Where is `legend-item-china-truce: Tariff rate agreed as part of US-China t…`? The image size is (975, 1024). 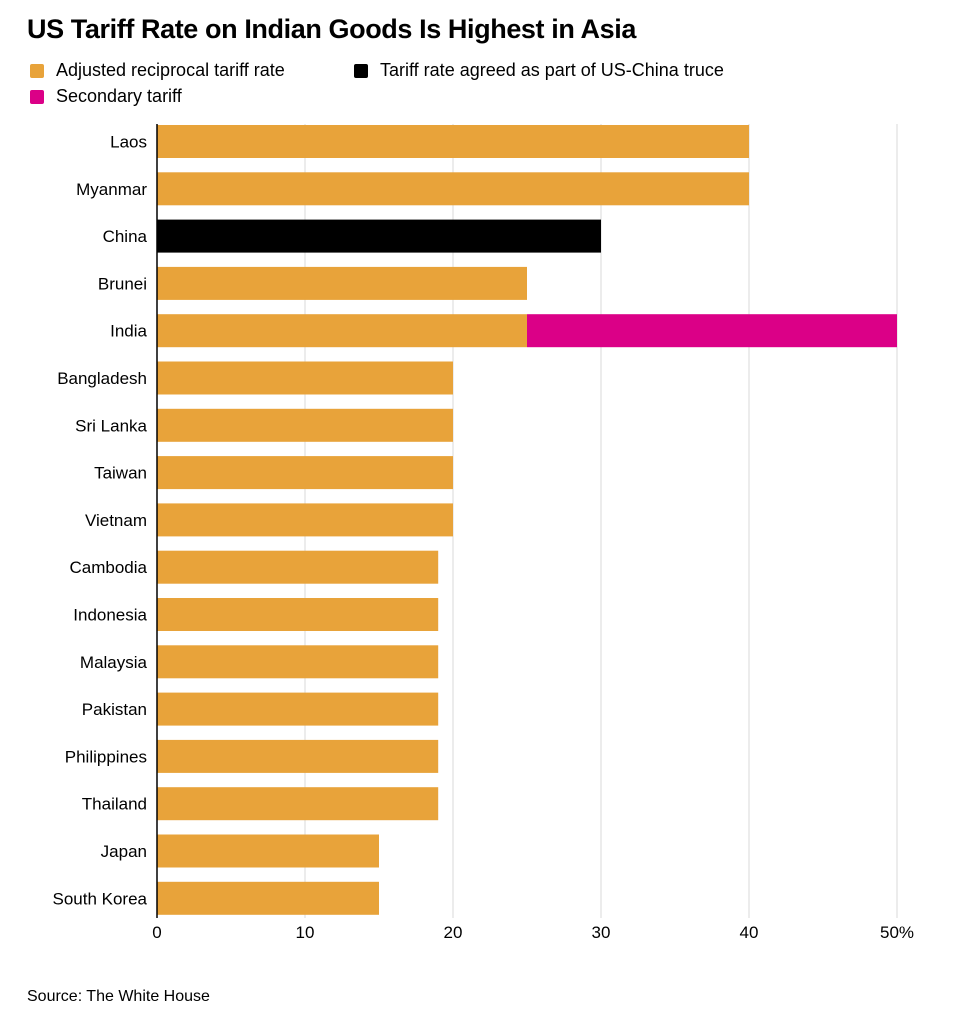
legend-item-china-truce: Tariff rate agreed as part of US-China t… is located at coordinates (539, 70).